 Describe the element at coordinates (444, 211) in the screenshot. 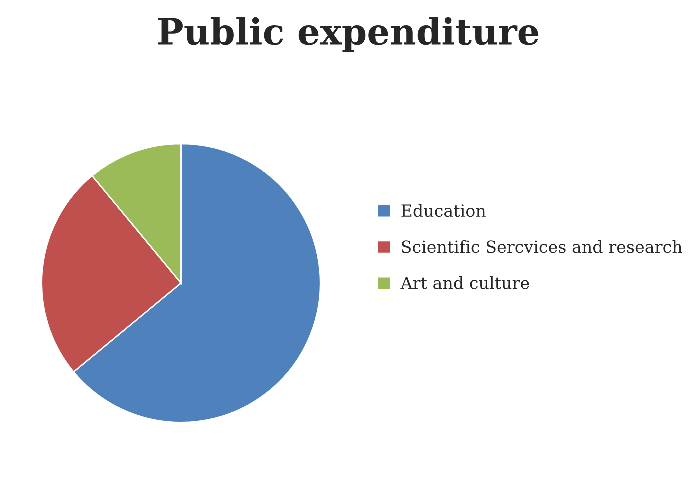

I see `legend-label: Education` at that location.